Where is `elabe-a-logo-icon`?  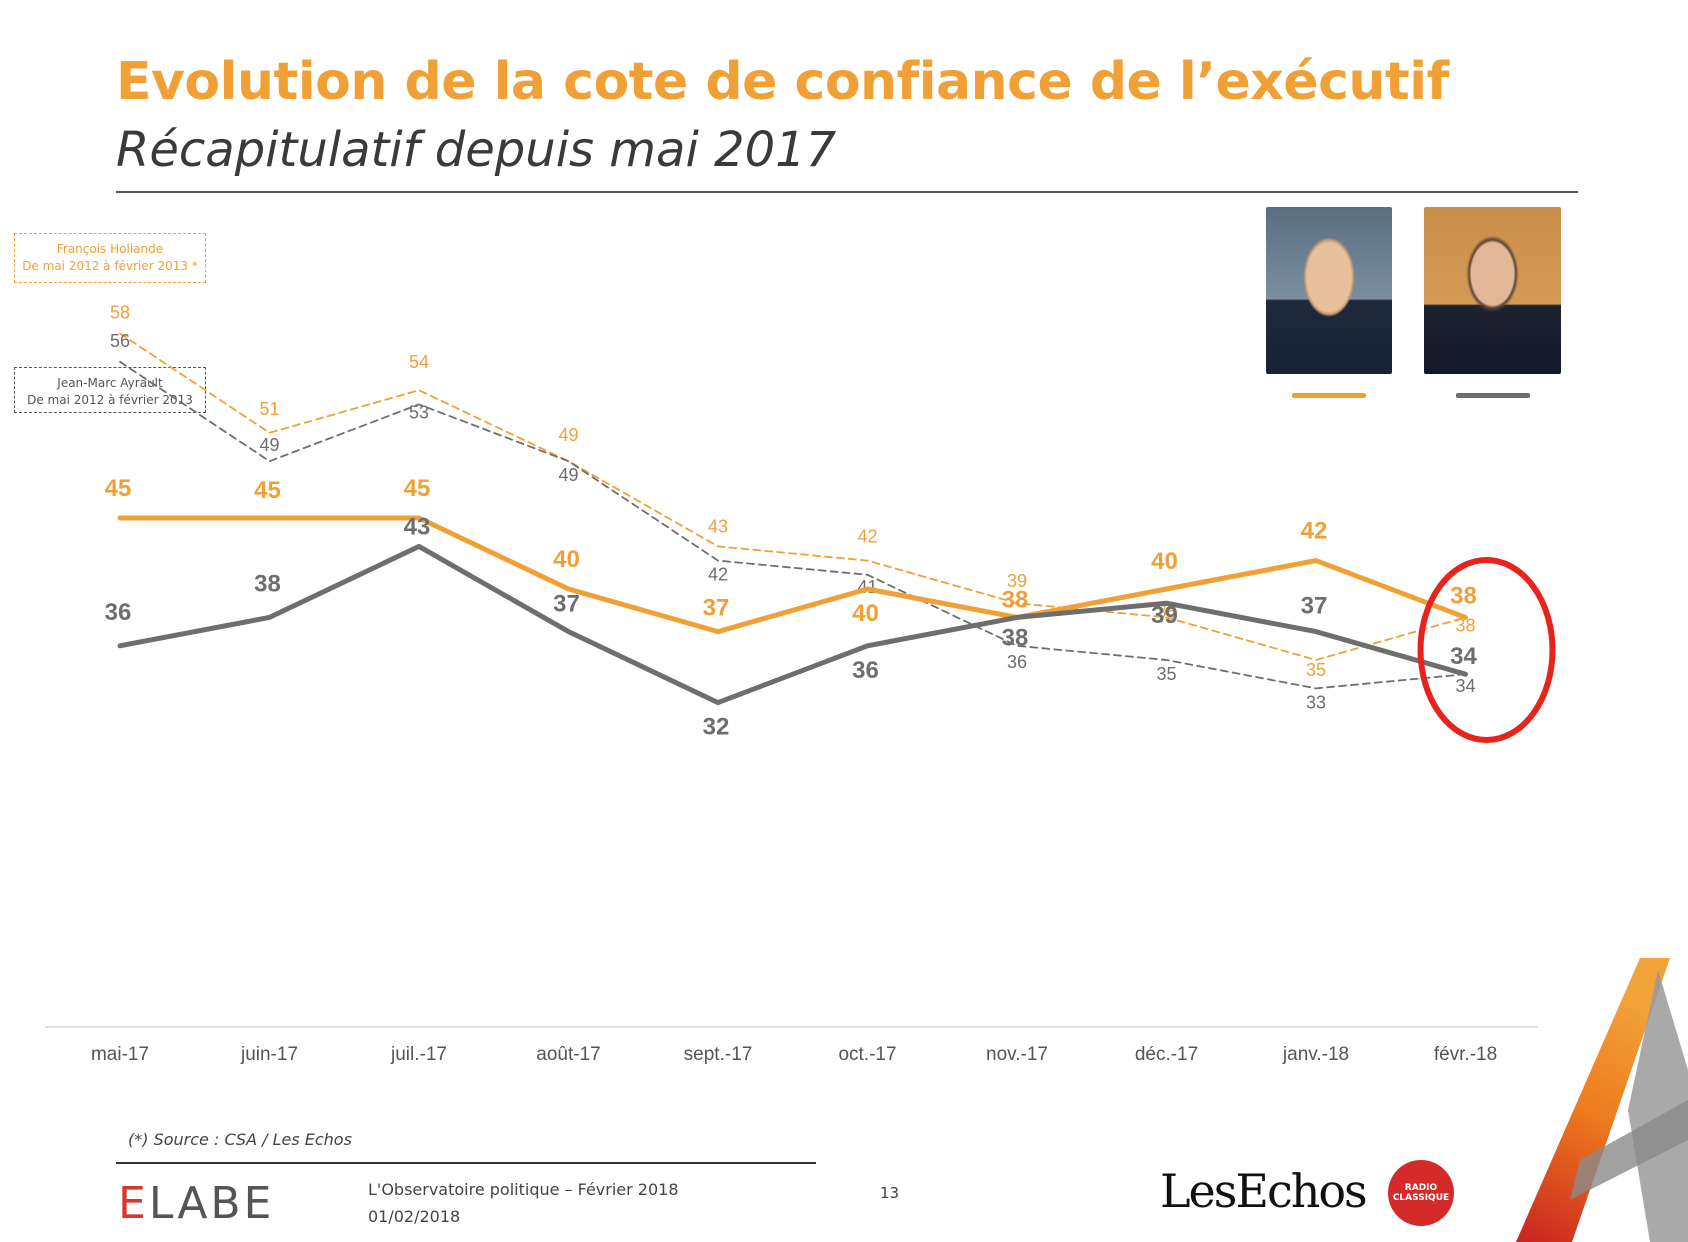 elabe-a-logo-icon is located at coordinates (1602, 1100).